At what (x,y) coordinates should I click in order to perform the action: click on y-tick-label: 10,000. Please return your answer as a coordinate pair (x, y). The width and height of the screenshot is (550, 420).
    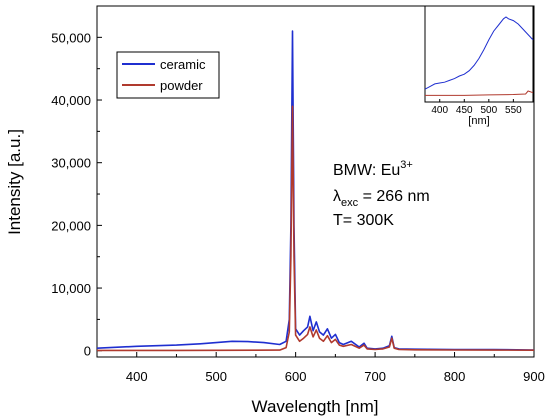
    Looking at the image, I should click on (71, 288).